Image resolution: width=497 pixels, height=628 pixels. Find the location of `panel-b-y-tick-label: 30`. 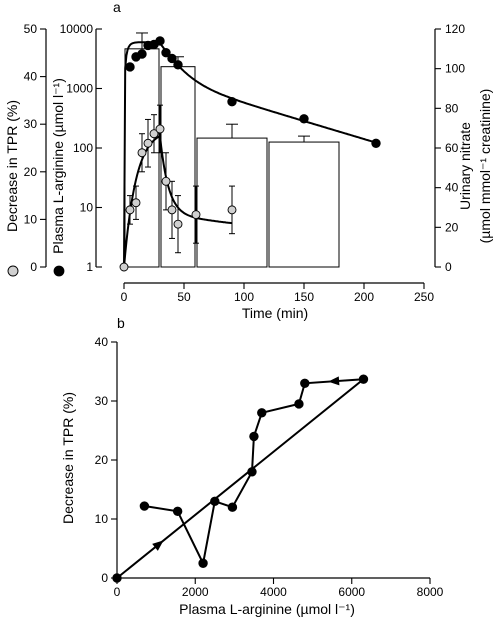

panel-b-y-tick-label: 30 is located at coordinates (102, 401).